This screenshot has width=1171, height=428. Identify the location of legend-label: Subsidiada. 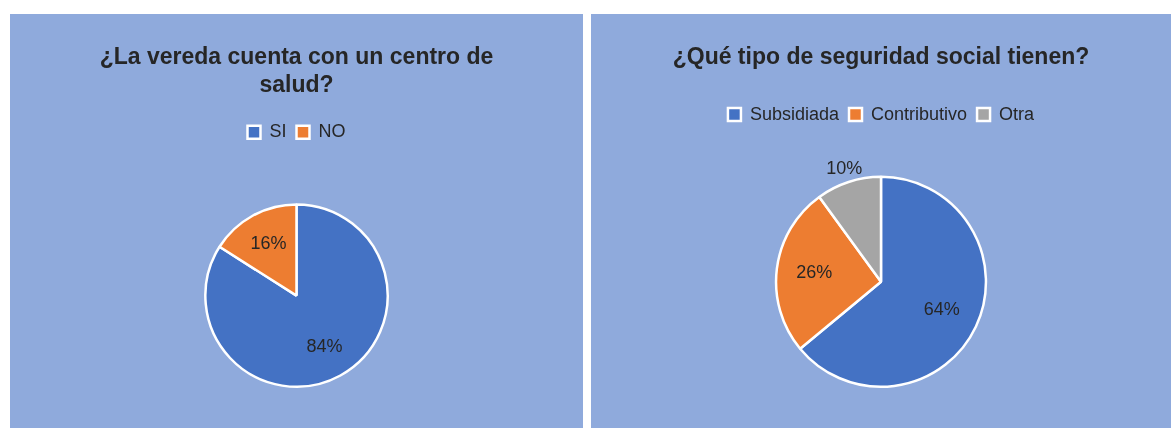
(794, 113).